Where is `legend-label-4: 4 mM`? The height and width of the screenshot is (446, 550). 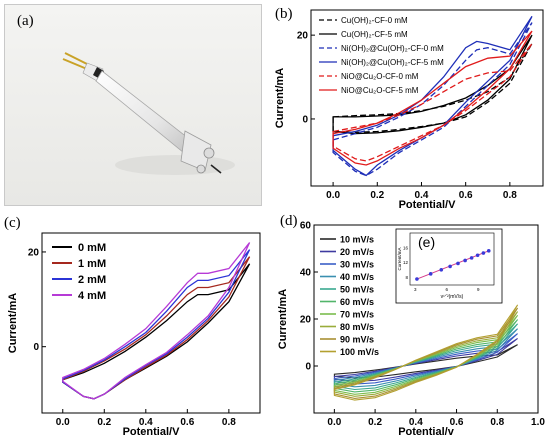 legend-label-4: 4 mM is located at coordinates (92, 296).